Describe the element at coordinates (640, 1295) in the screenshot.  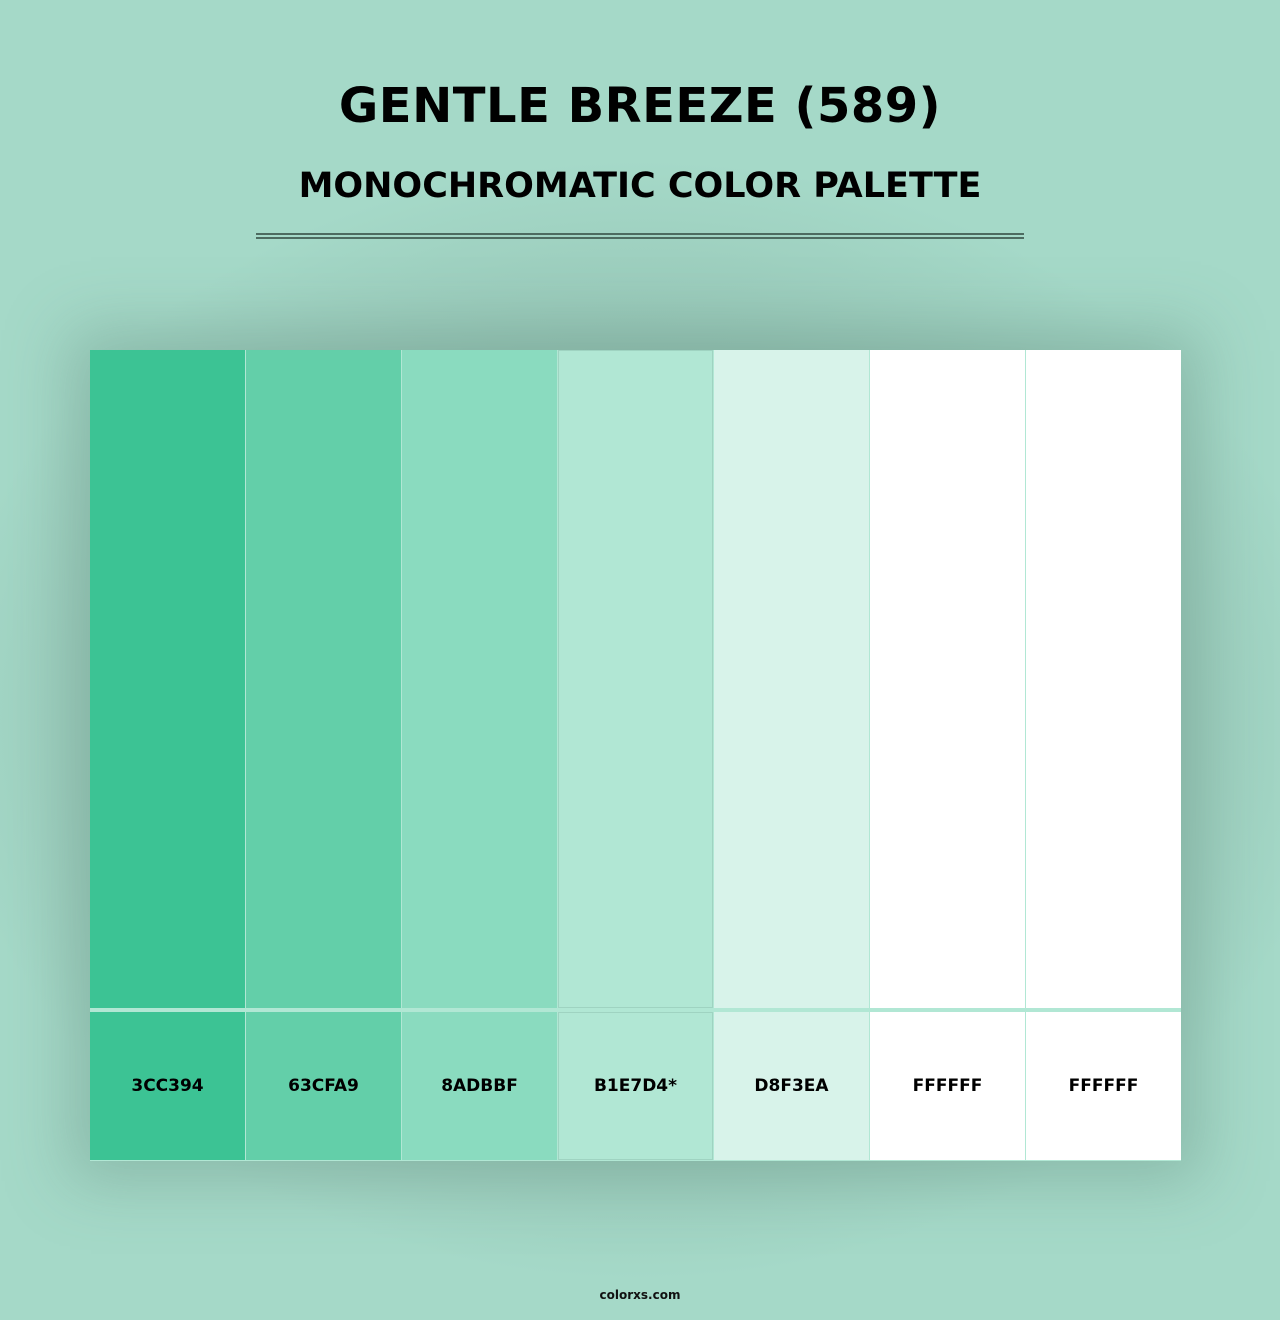
I see `footer-site-link: colorxs.com` at that location.